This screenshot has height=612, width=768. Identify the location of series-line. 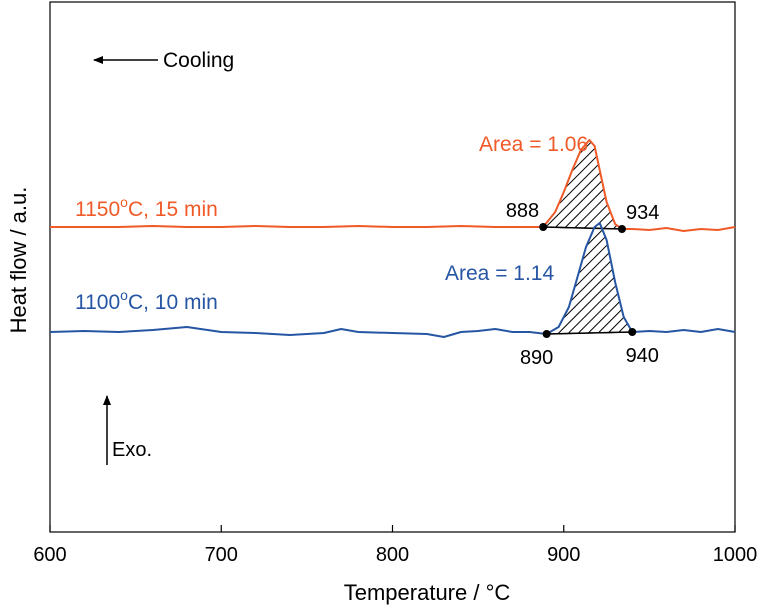
(393, 185).